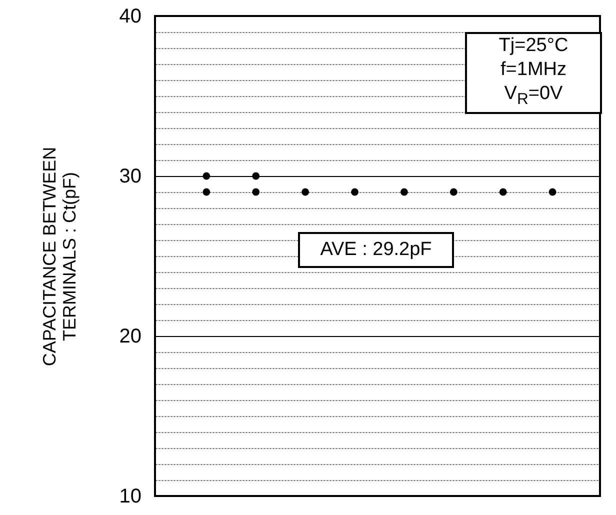 The image size is (616, 515). What do you see at coordinates (130, 177) in the screenshot?
I see `y-tick-label: 30` at bounding box center [130, 177].